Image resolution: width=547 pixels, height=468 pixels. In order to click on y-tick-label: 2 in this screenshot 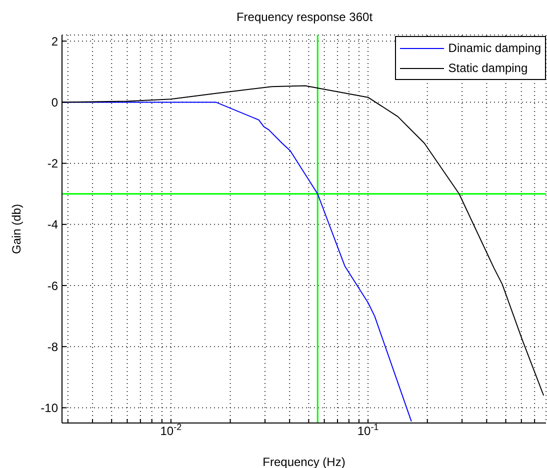, I will do `click(54, 41)`.